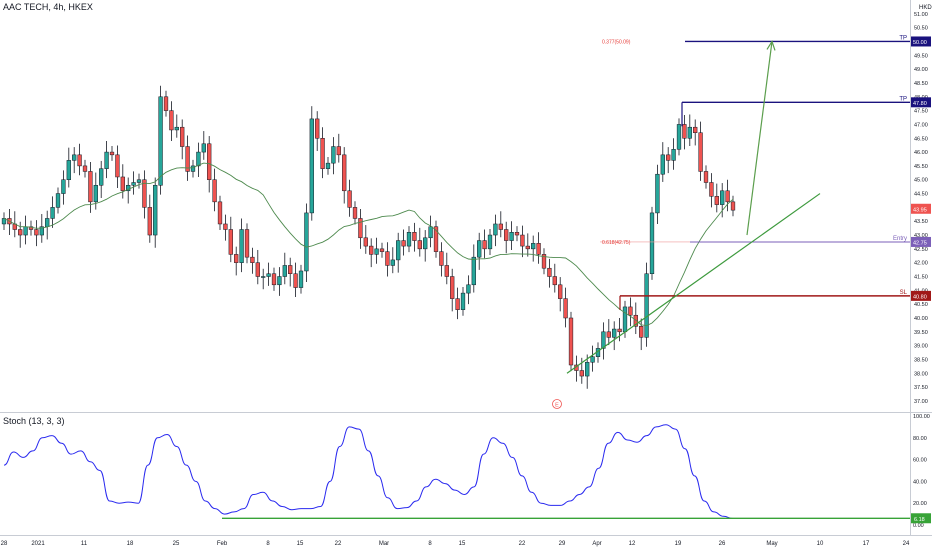  Describe the element at coordinates (368, 471) in the screenshot. I see `stochastic-line` at that location.